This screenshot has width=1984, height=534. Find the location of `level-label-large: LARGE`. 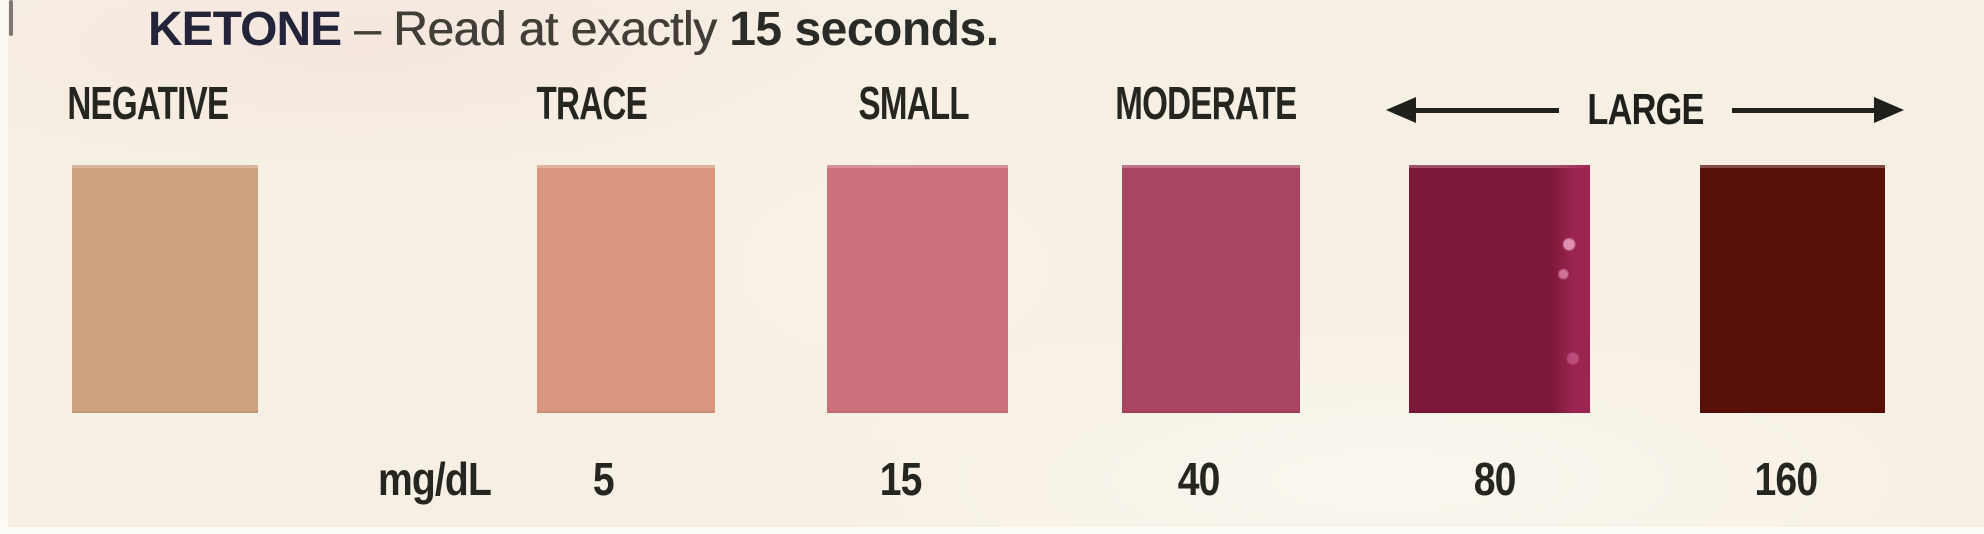

level-label-large: LARGE is located at coordinates (1645, 109).